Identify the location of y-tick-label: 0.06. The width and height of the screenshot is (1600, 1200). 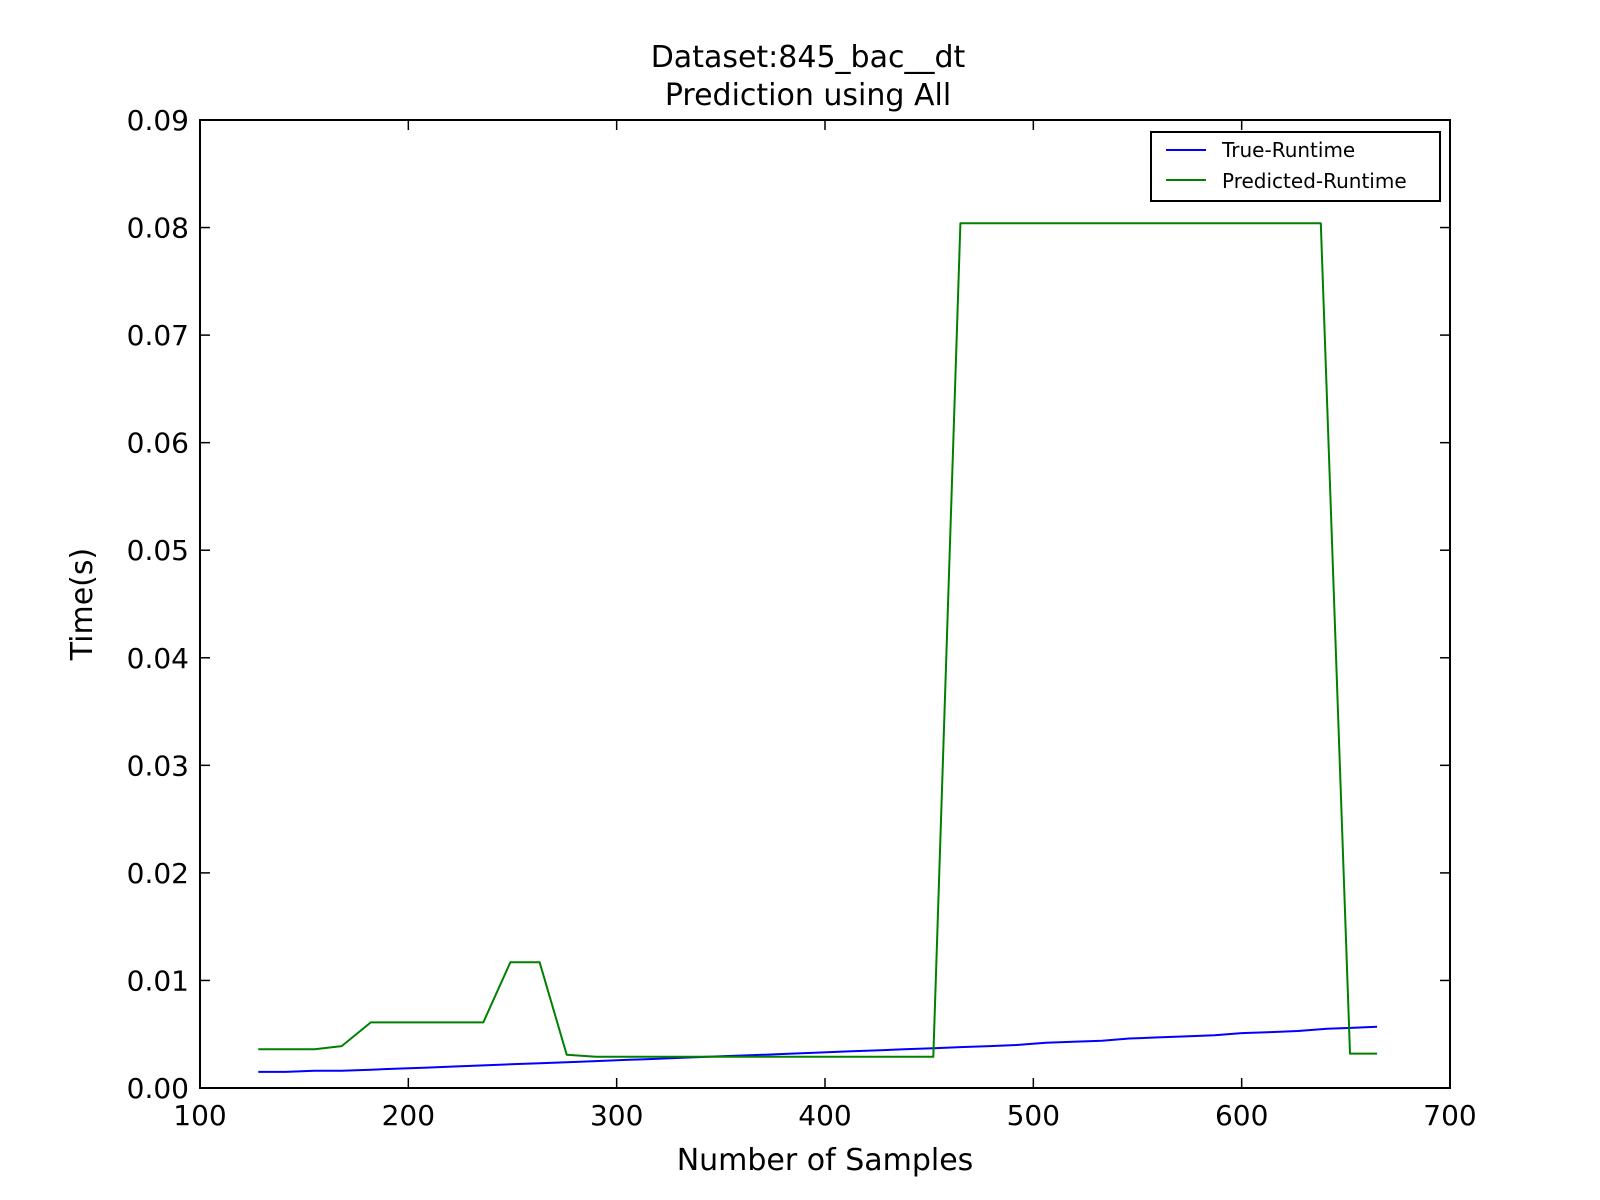
(158, 443).